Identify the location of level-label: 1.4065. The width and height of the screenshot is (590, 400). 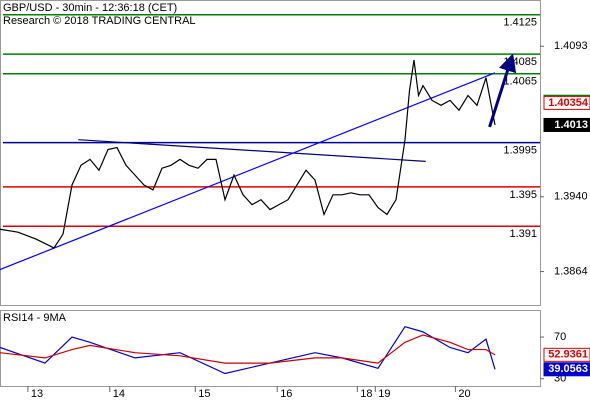
(520, 82).